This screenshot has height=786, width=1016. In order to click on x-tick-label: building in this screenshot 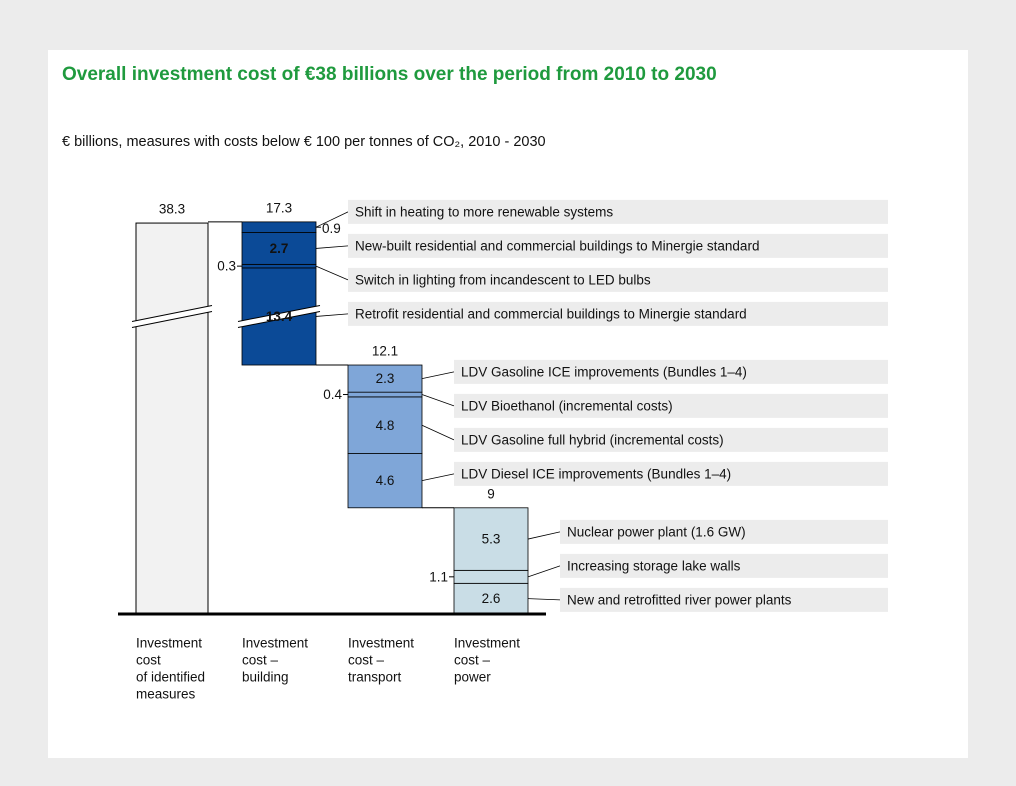, I will do `click(265, 677)`.